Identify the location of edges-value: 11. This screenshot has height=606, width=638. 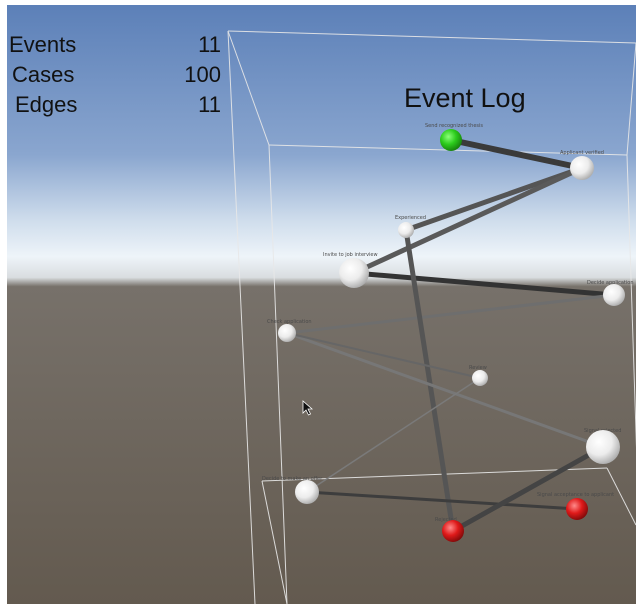
(209, 104).